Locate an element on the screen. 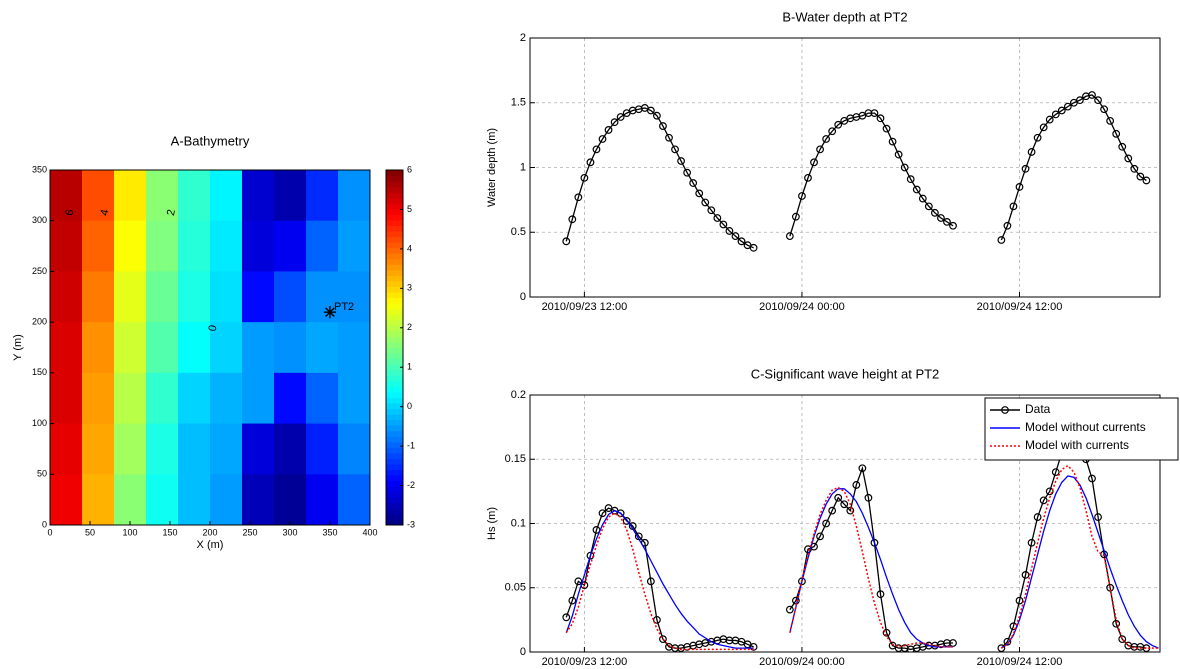 This screenshot has width=1180, height=669. x-tick-label: 400 is located at coordinates (369, 532).